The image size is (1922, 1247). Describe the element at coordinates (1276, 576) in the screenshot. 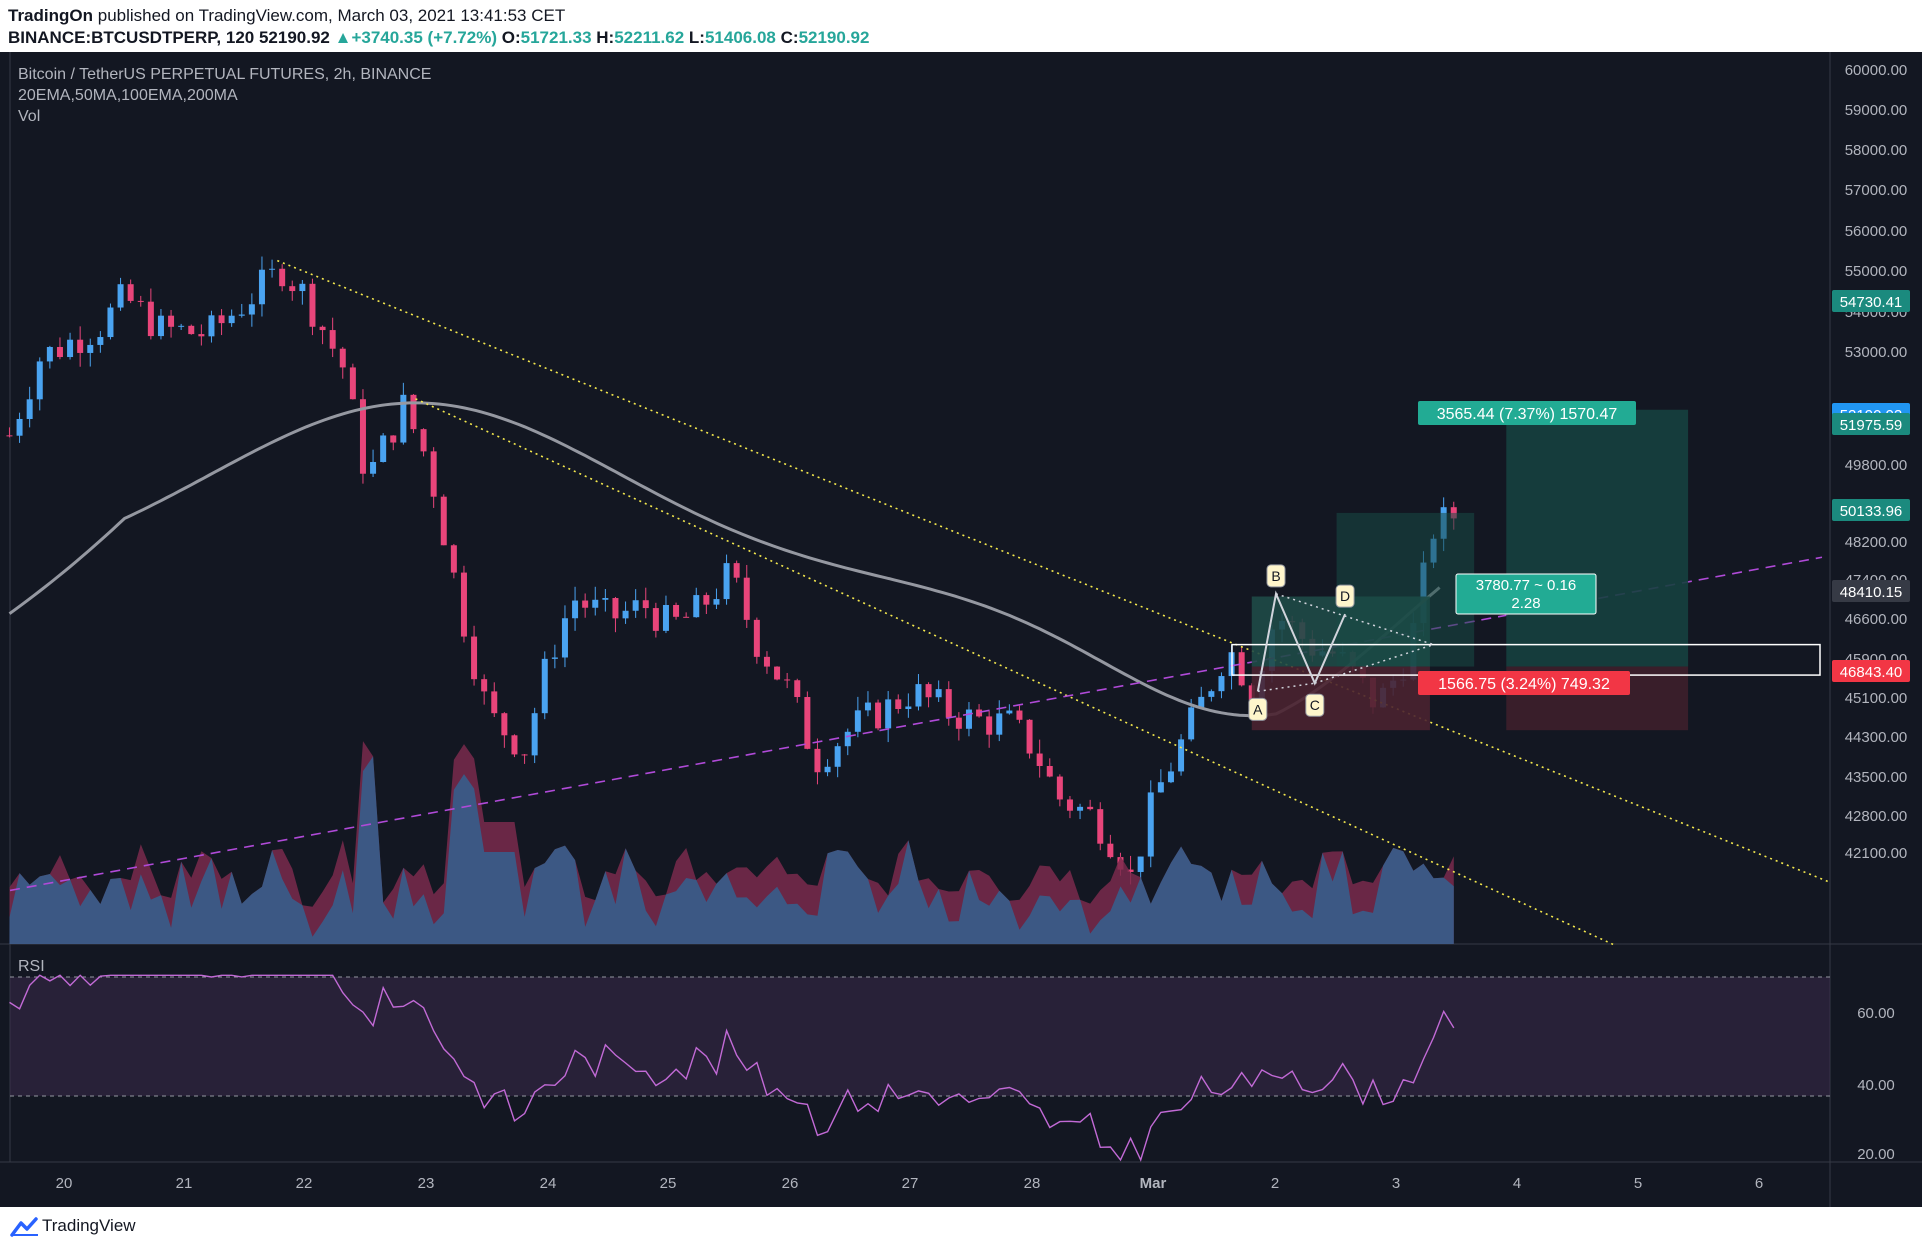

I see `pattern-point-b-bg` at that location.